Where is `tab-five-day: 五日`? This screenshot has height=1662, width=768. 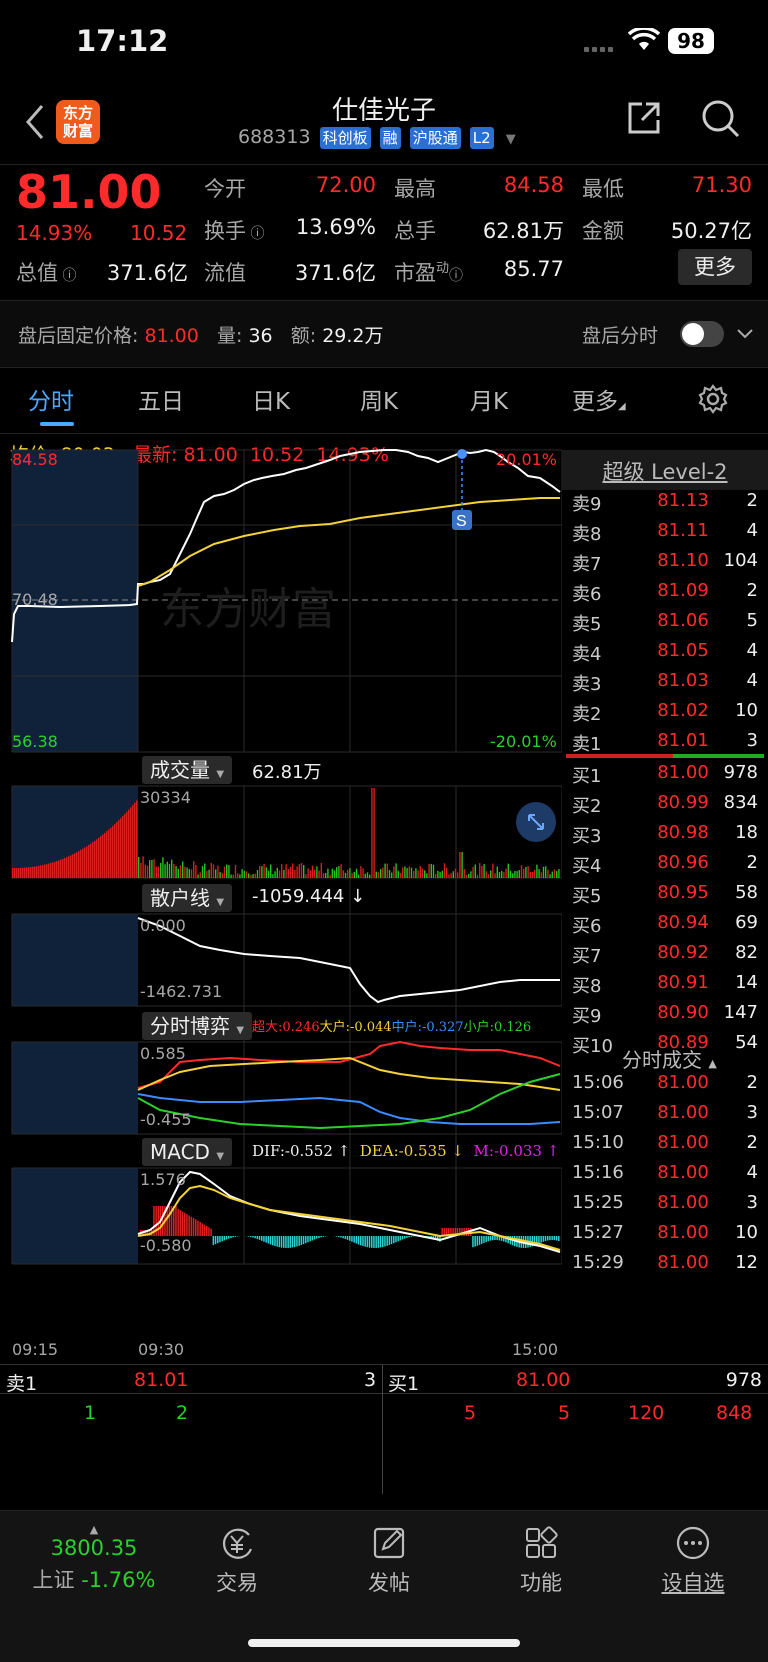 tab-five-day: 五日 is located at coordinates (161, 402).